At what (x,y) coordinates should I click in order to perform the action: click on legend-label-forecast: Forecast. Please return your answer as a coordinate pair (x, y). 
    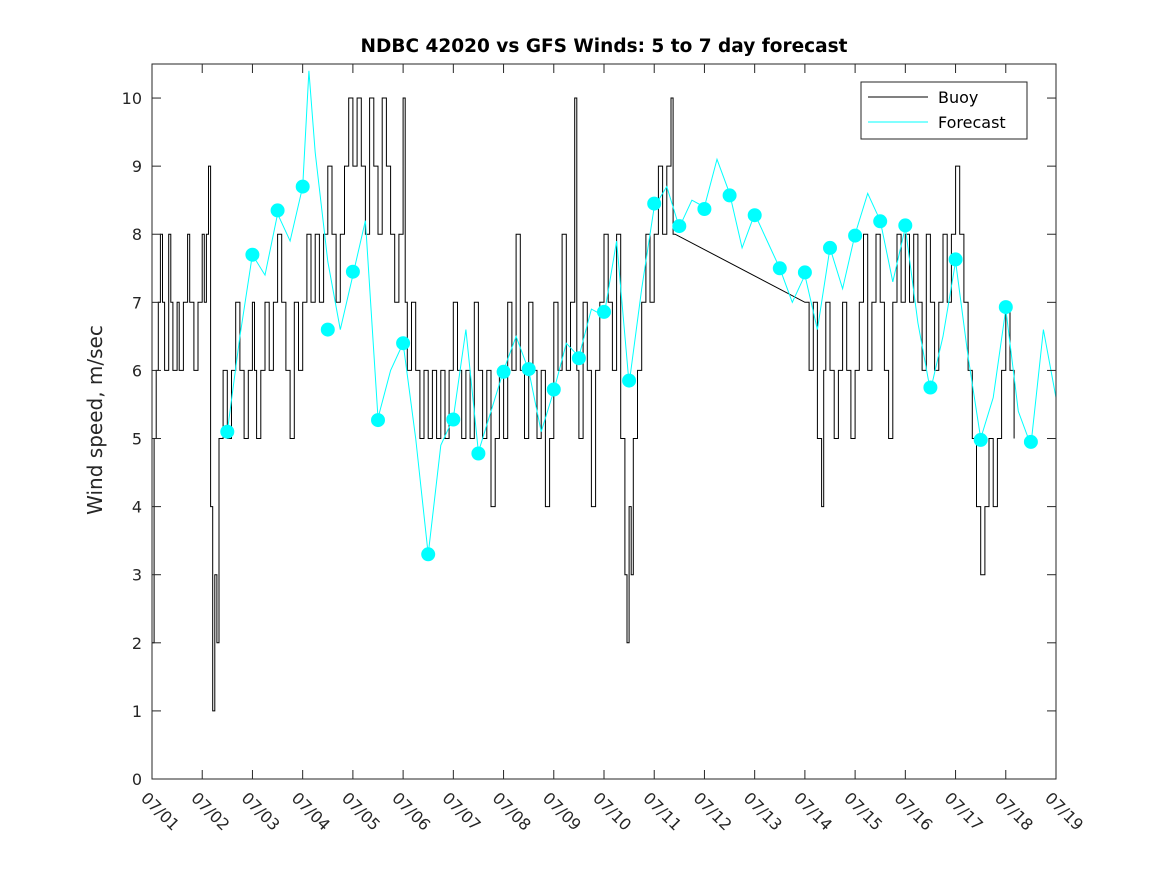
    Looking at the image, I should click on (972, 122).